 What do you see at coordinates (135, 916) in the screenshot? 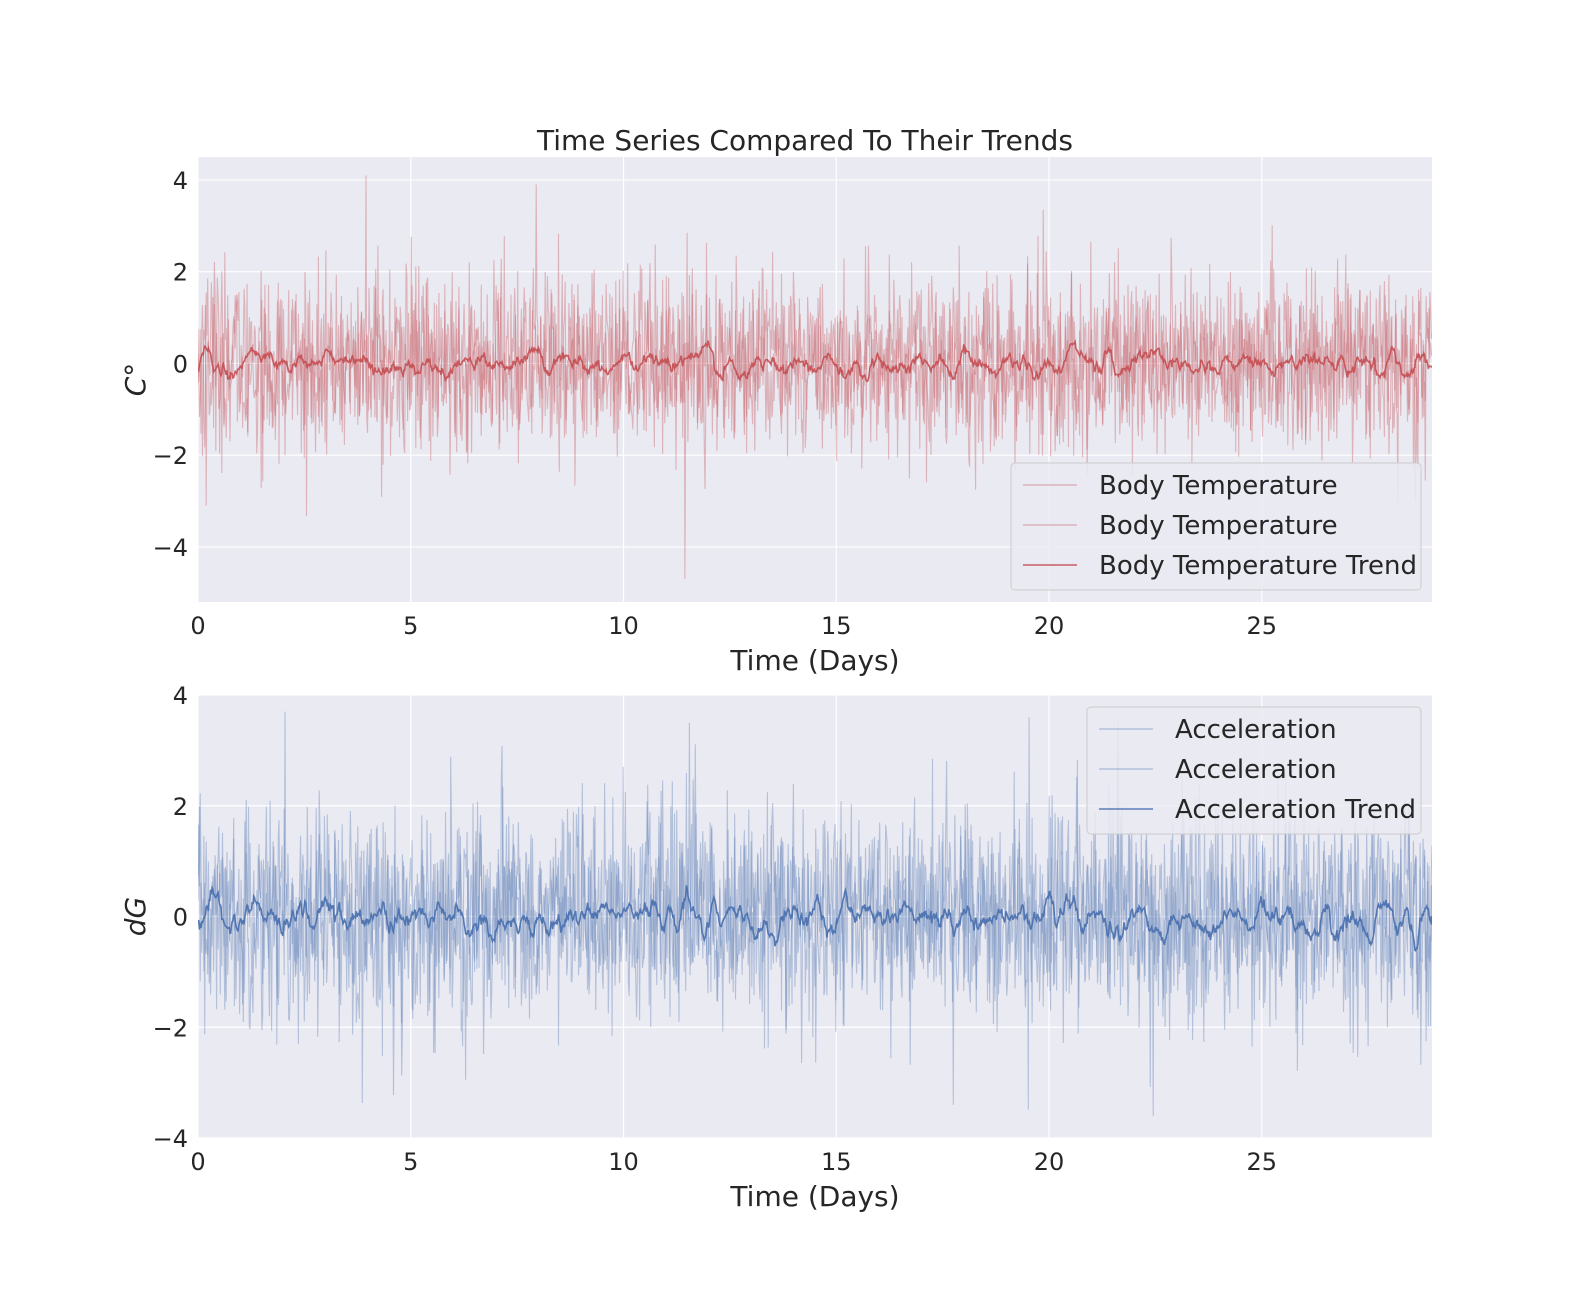
I see `y-axis-label: dG` at bounding box center [135, 916].